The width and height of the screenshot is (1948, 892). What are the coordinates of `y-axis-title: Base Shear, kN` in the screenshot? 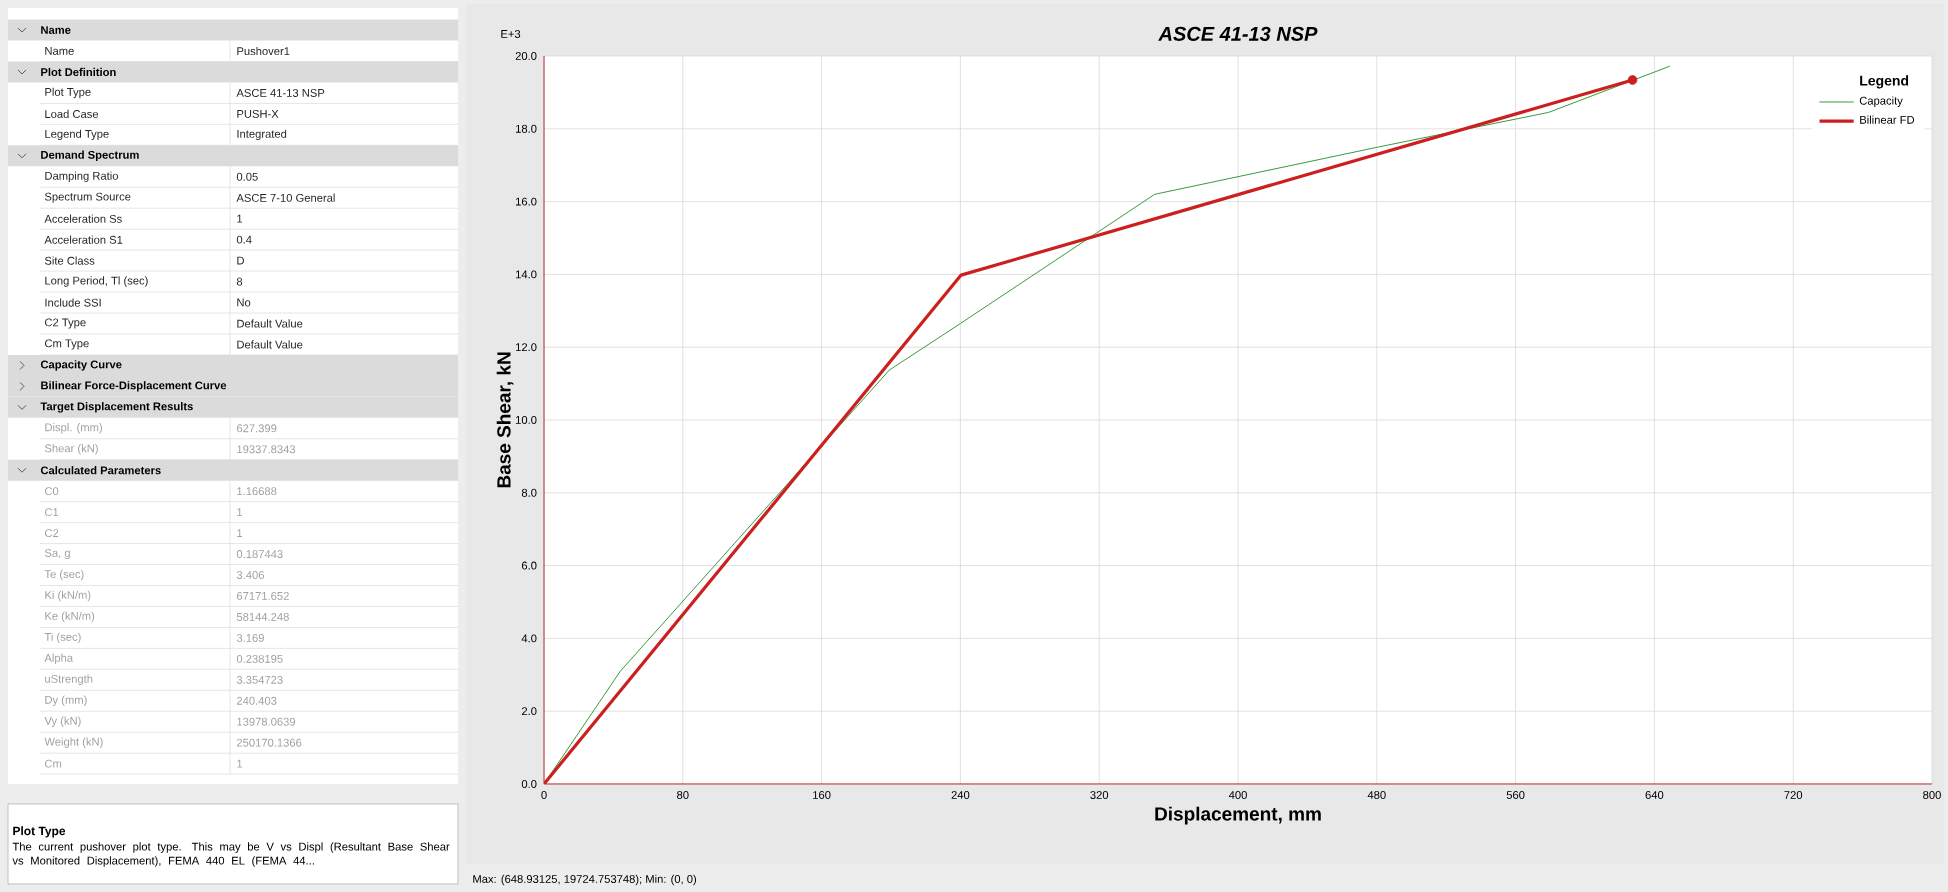 It's located at (505, 420).